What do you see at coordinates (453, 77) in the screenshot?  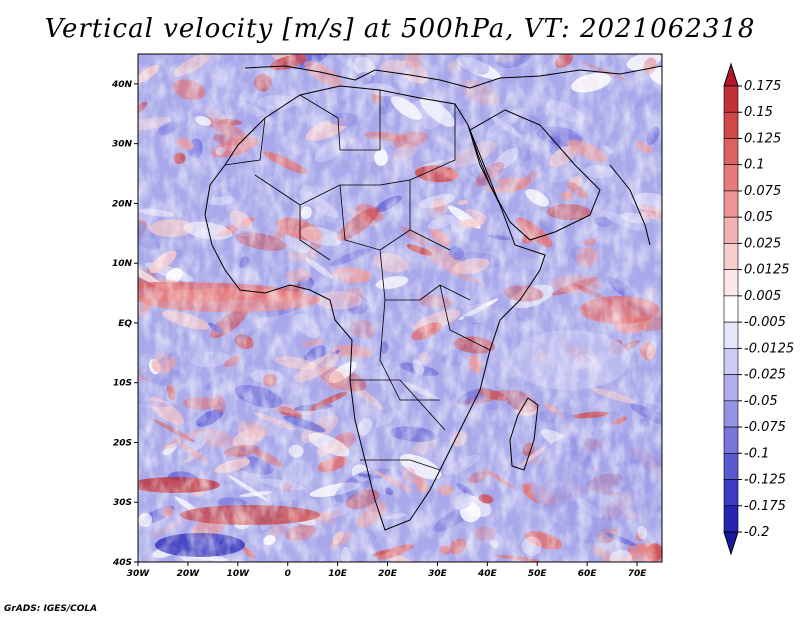 I see `europe-coastline` at bounding box center [453, 77].